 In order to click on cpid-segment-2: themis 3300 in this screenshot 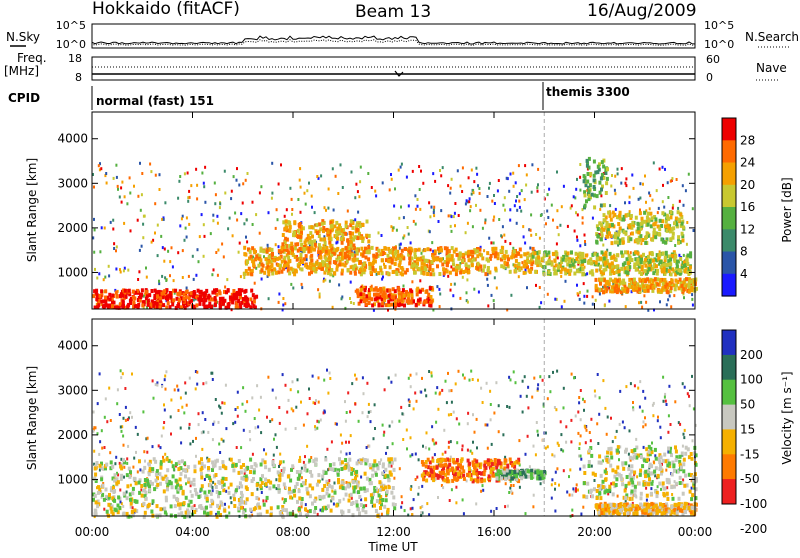, I will do `click(588, 92)`.